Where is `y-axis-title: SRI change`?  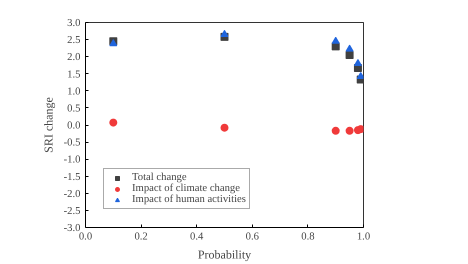 y-axis-title: SRI change is located at coordinates (49, 125).